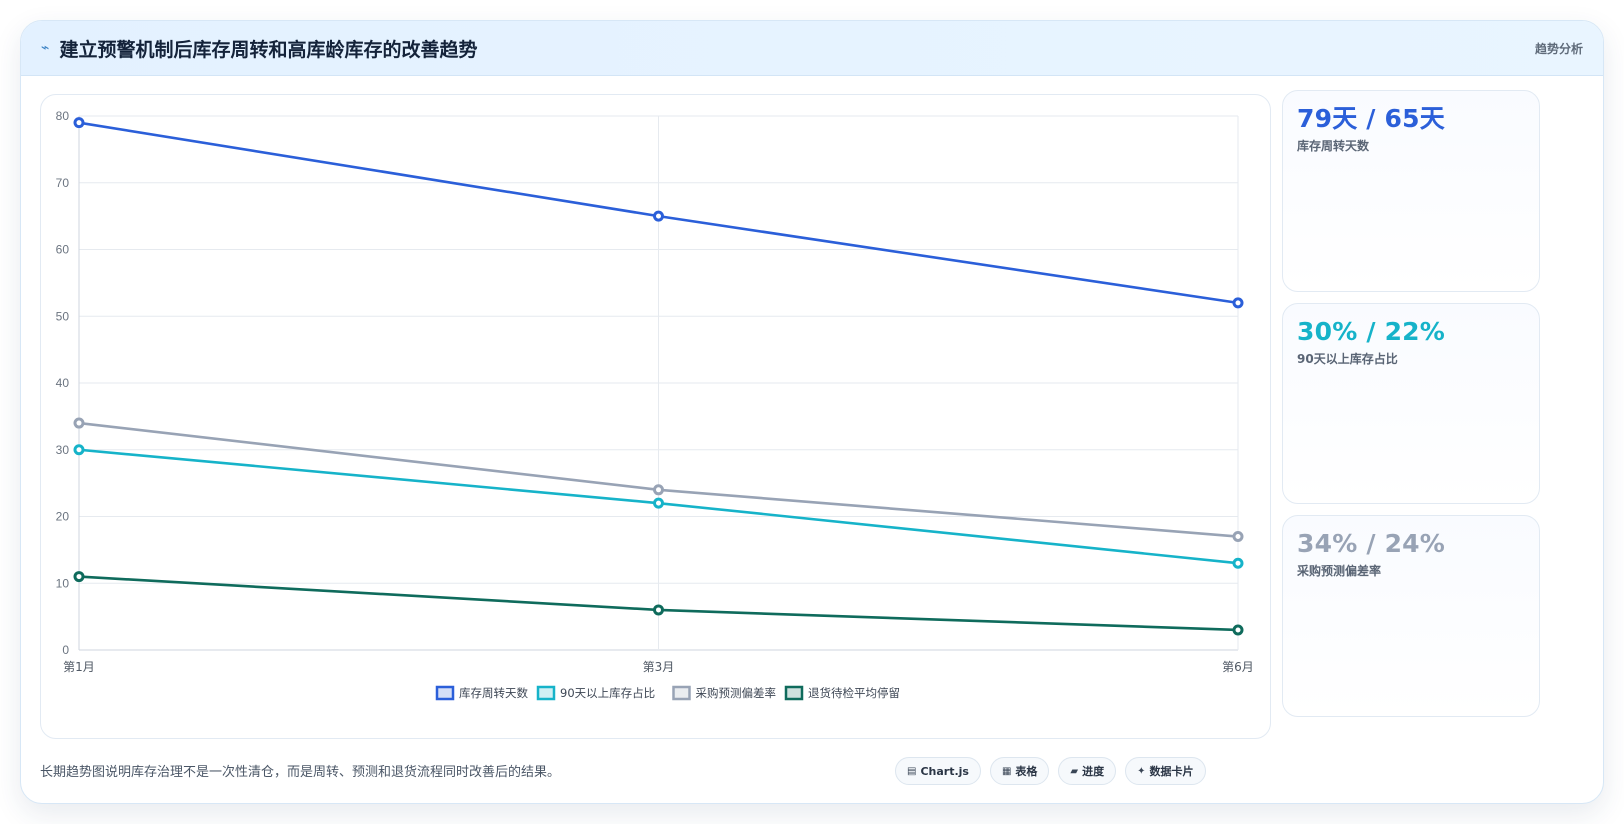 Image resolution: width=1624 pixels, height=824 pixels. I want to click on card-icon: ✦, so click(1141, 771).